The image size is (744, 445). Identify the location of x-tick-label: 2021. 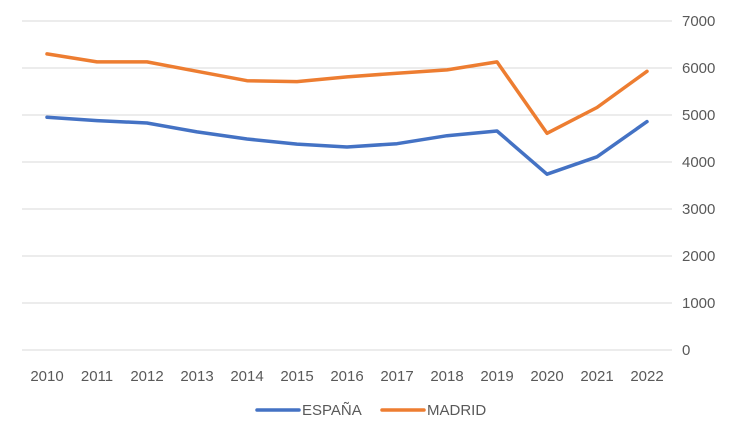
(596, 376).